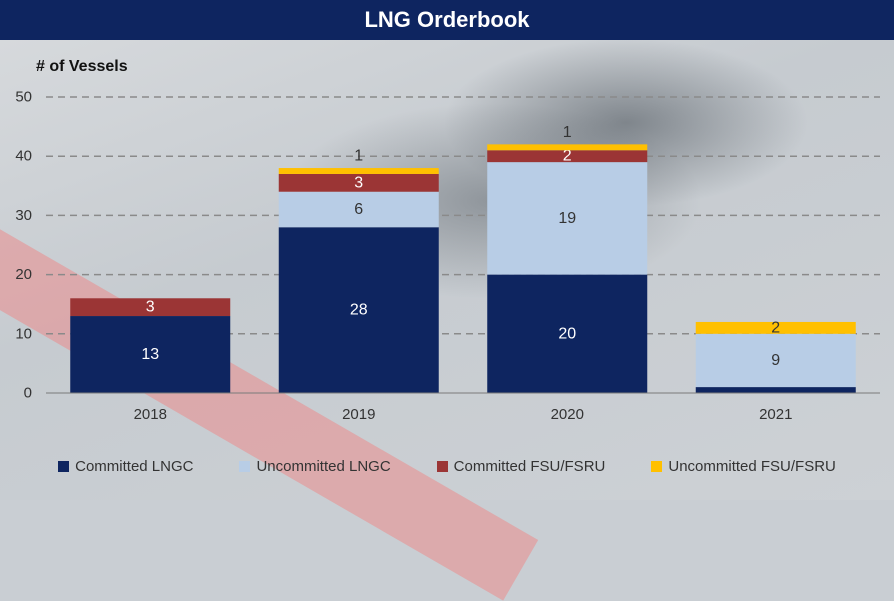 The image size is (894, 601). What do you see at coordinates (323, 466) in the screenshot?
I see `legend-label: Uncommitted LNGC` at bounding box center [323, 466].